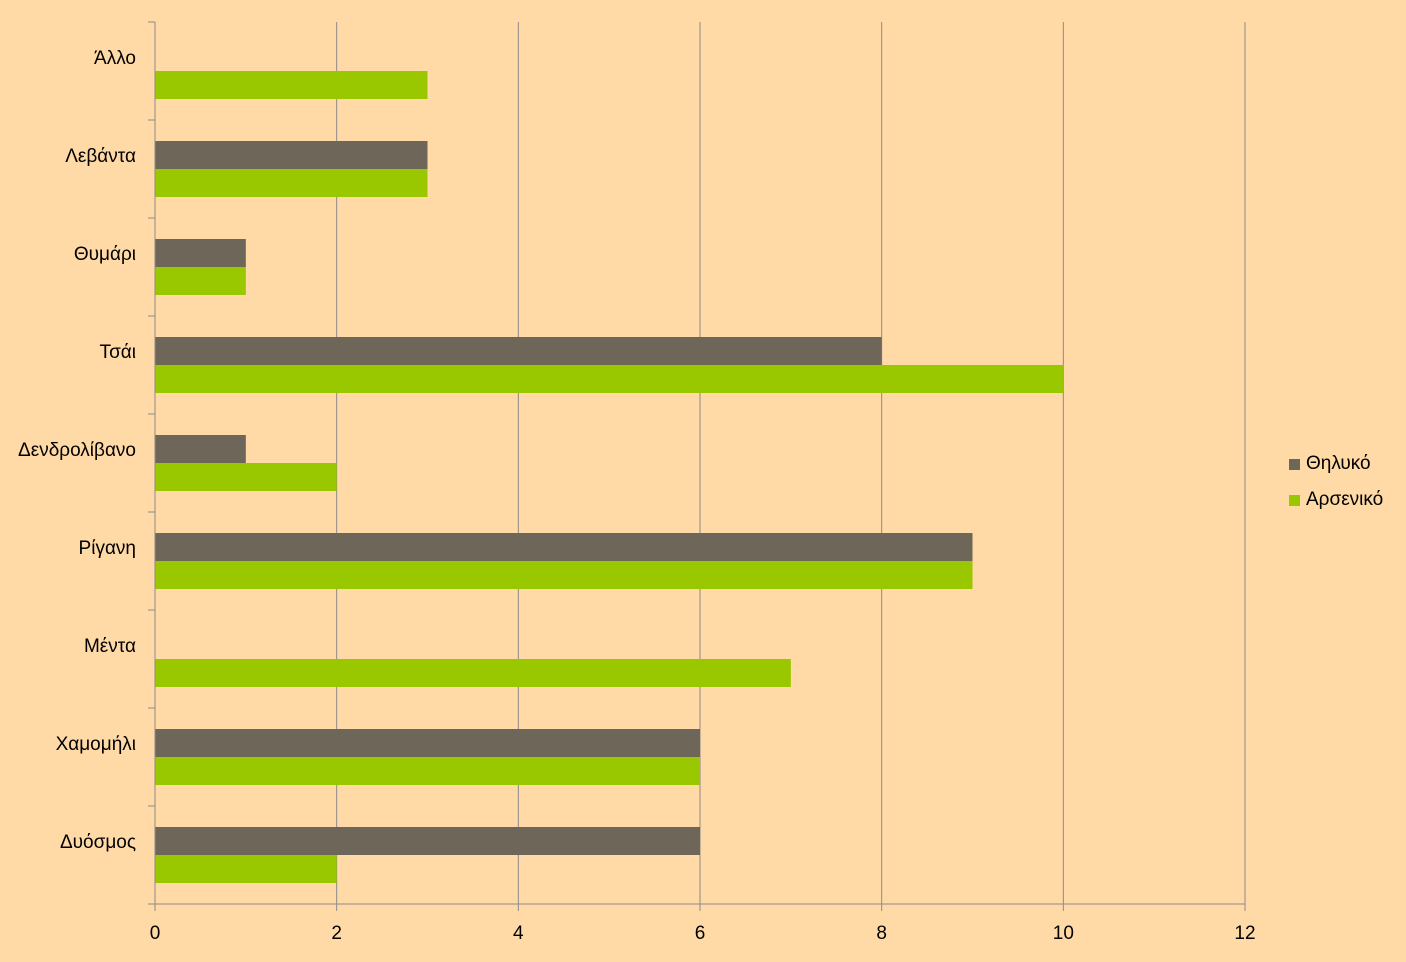 This screenshot has width=1406, height=962. What do you see at coordinates (100, 156) in the screenshot?
I see `category-label: Λεβάντα` at bounding box center [100, 156].